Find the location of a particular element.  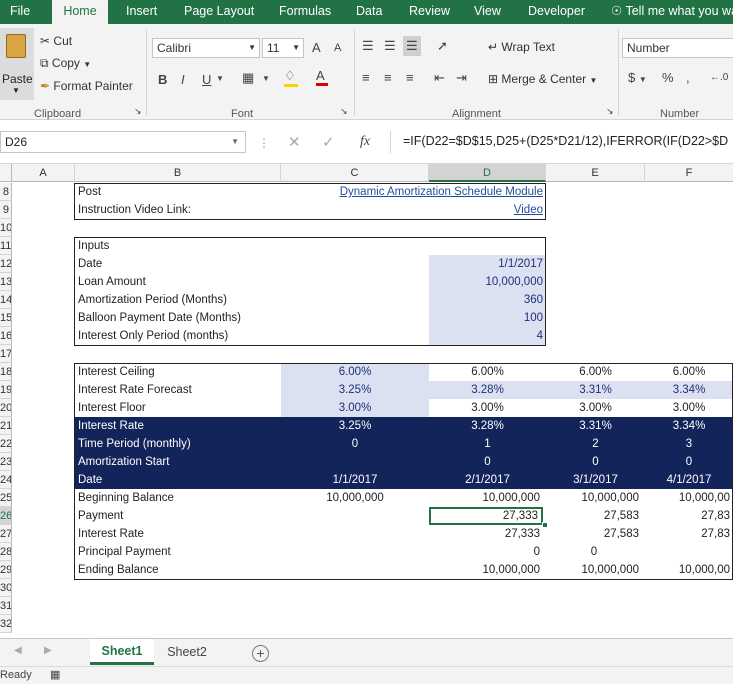

schedule-cell-c: 1/1/2017 is located at coordinates (355, 480).